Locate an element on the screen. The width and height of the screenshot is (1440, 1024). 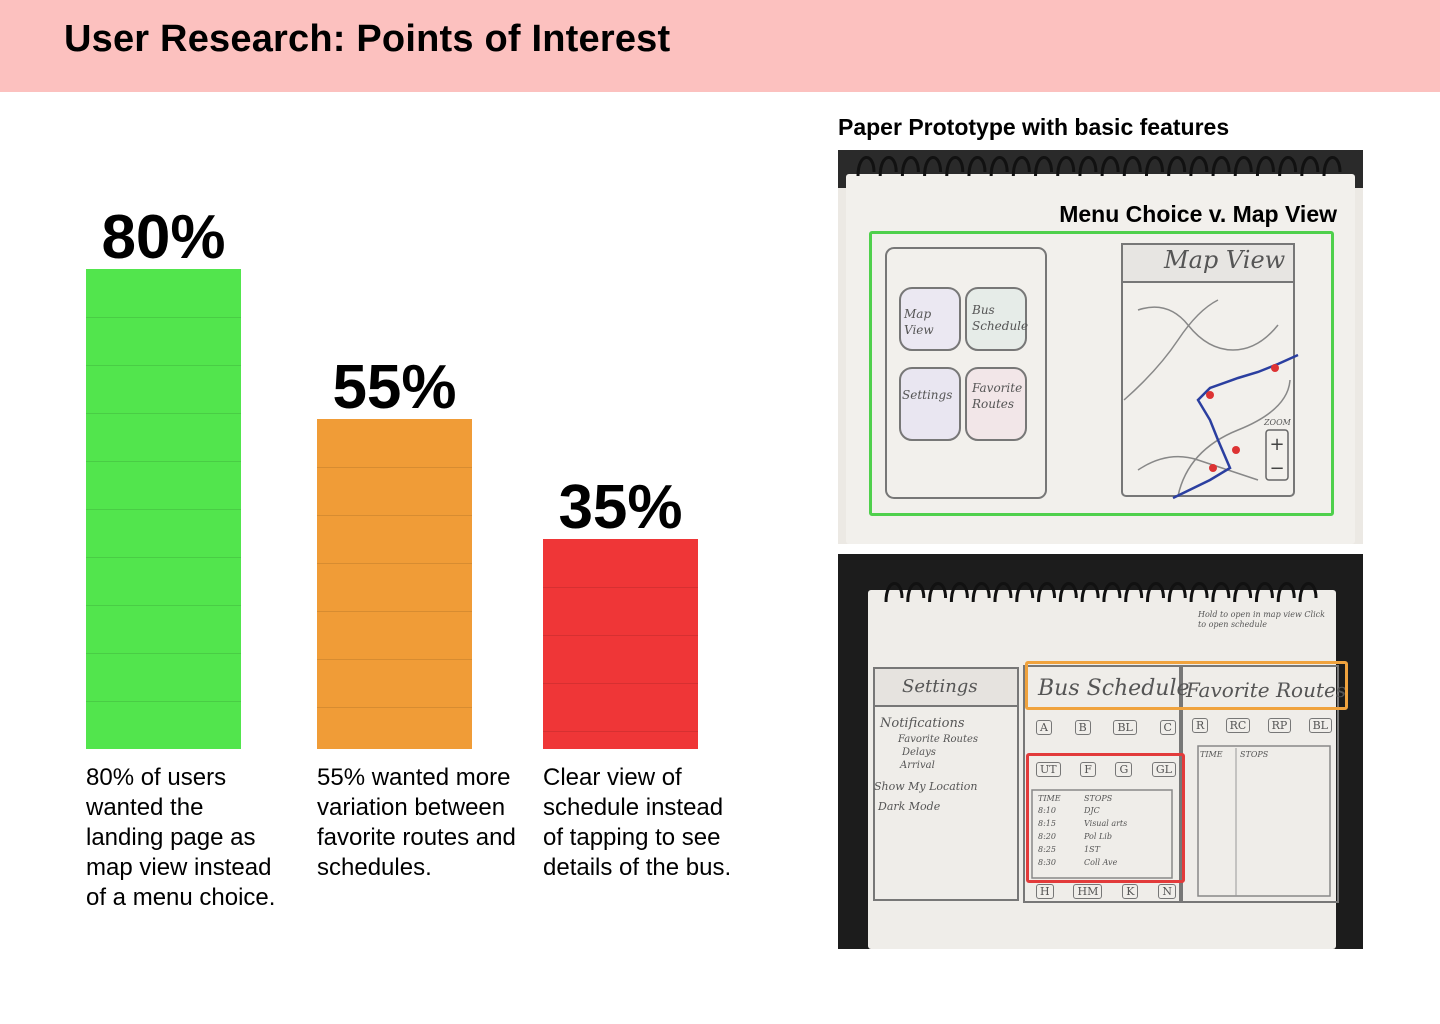
menu-map-highlight is located at coordinates (1101, 373).